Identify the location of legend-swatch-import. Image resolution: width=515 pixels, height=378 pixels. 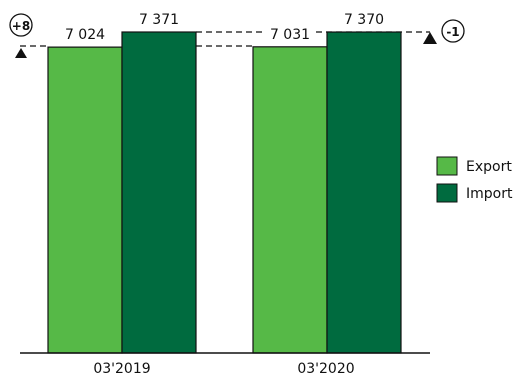
(447, 193).